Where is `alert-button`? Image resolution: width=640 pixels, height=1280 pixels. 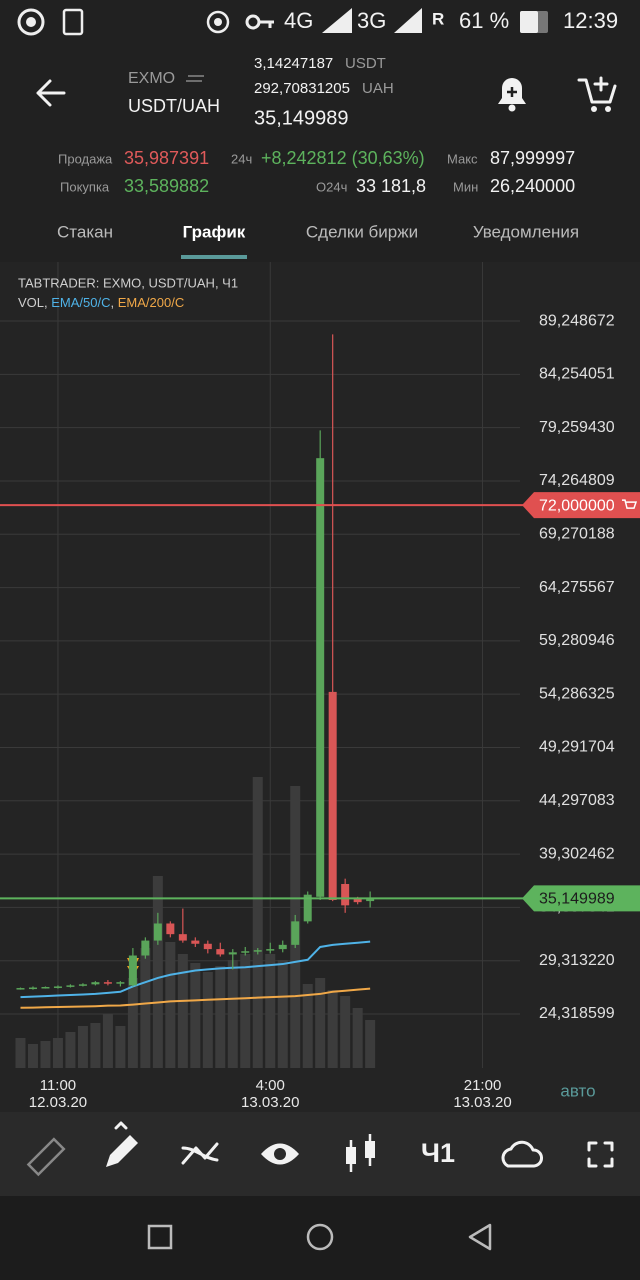
alert-button is located at coordinates (512, 95).